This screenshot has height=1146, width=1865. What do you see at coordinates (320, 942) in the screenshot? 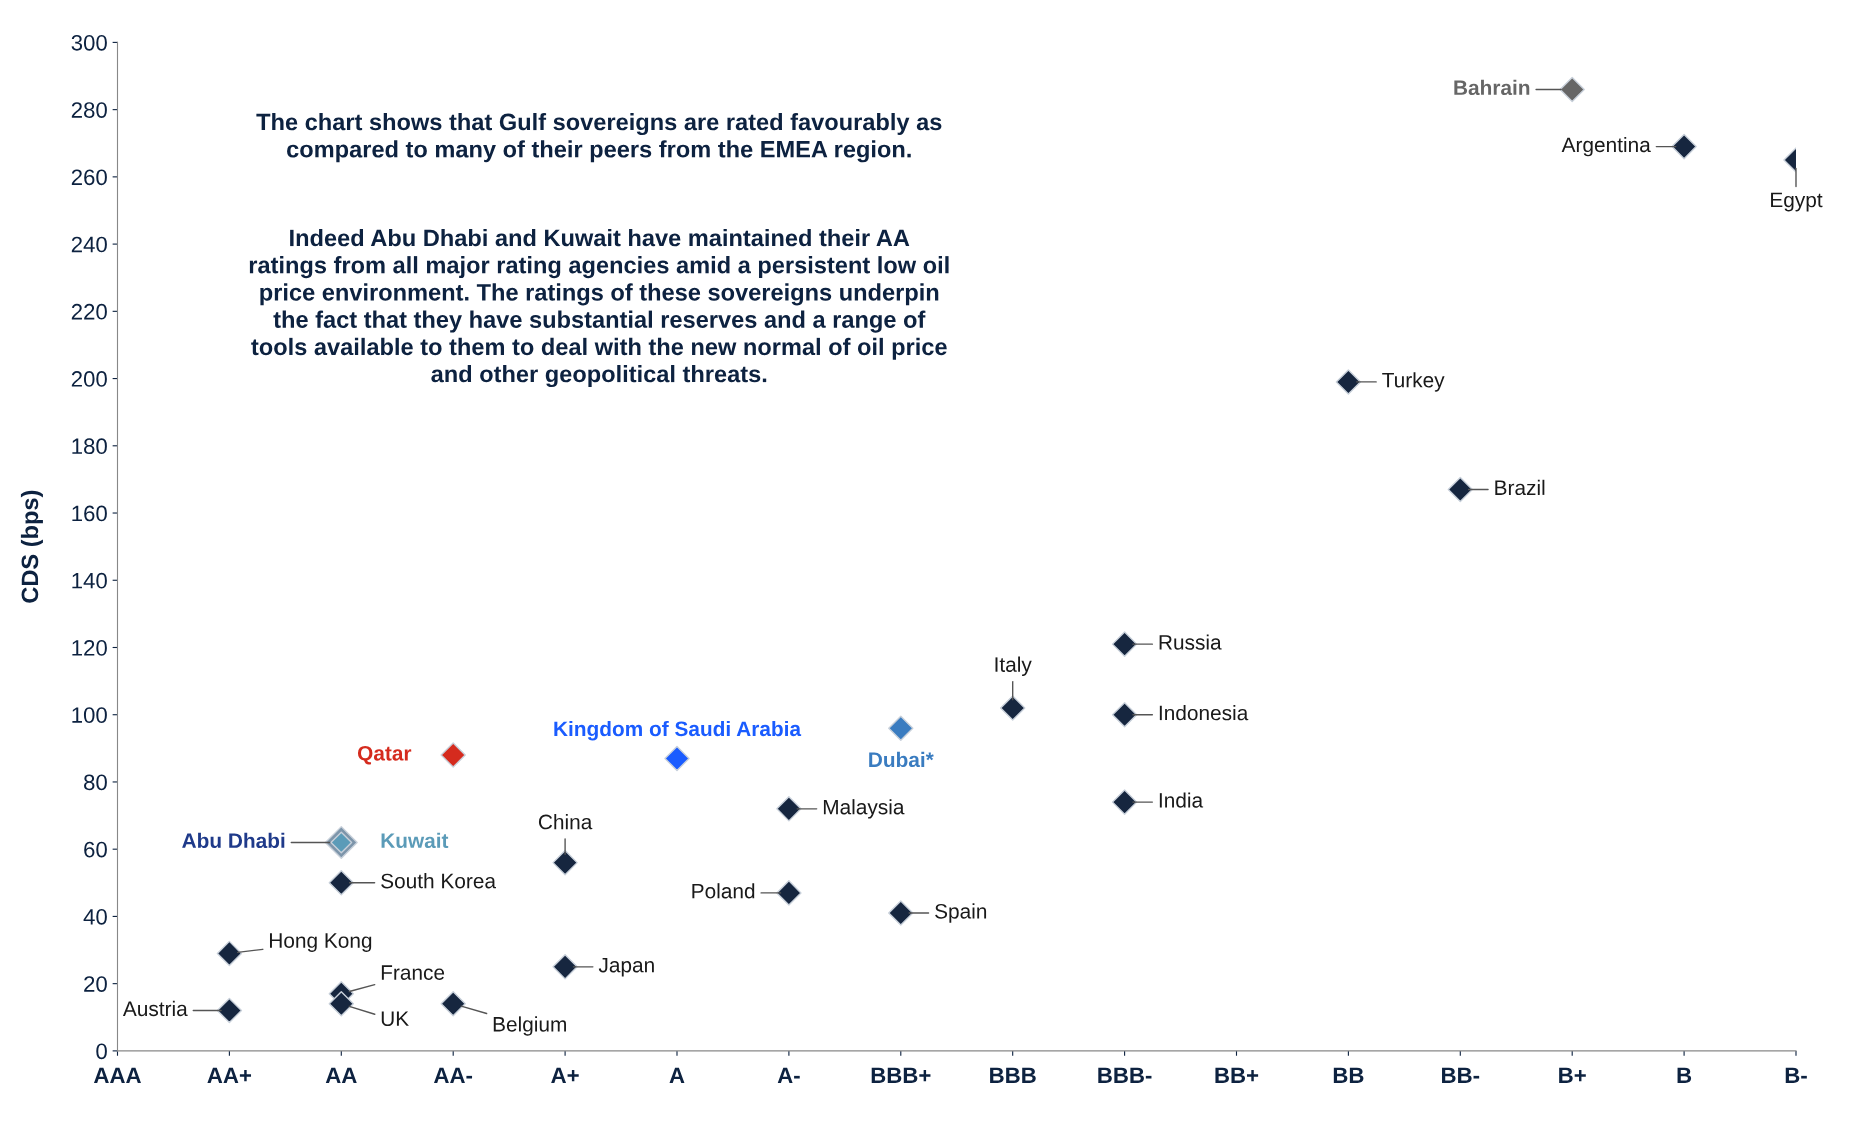
I see `annotation: Hong Kong` at bounding box center [320, 942].